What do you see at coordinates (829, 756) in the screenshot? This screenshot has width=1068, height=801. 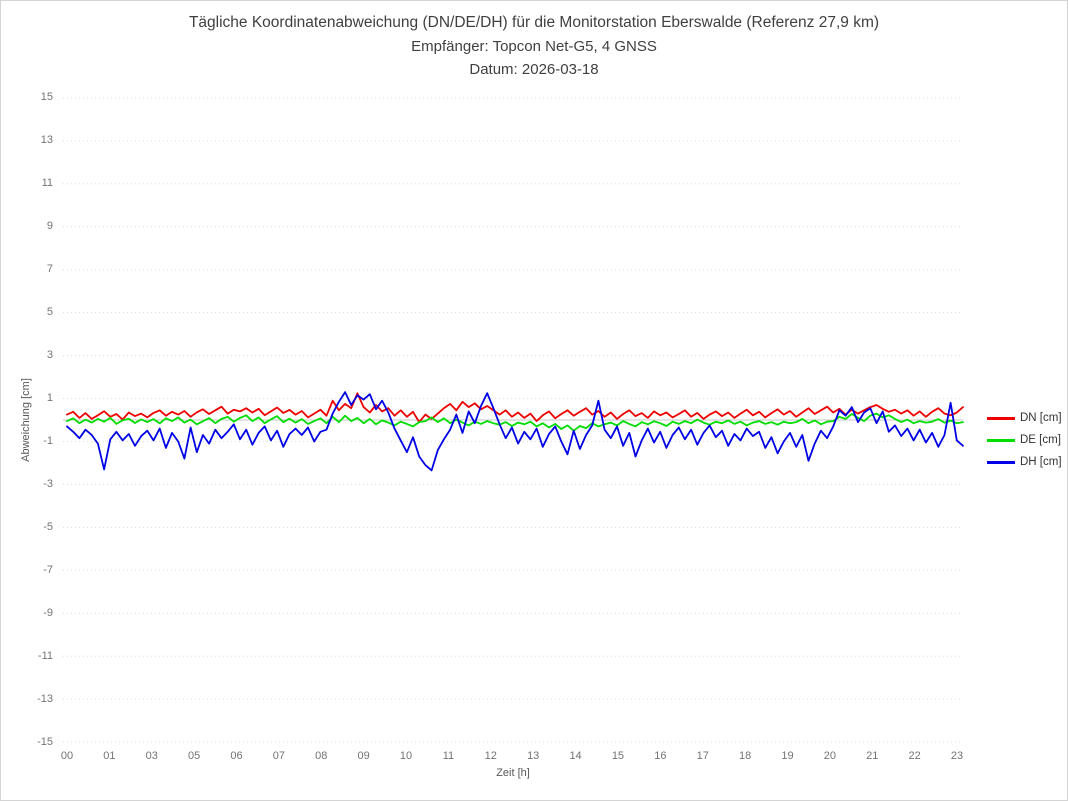 I see `x-tick-label: 20` at bounding box center [829, 756].